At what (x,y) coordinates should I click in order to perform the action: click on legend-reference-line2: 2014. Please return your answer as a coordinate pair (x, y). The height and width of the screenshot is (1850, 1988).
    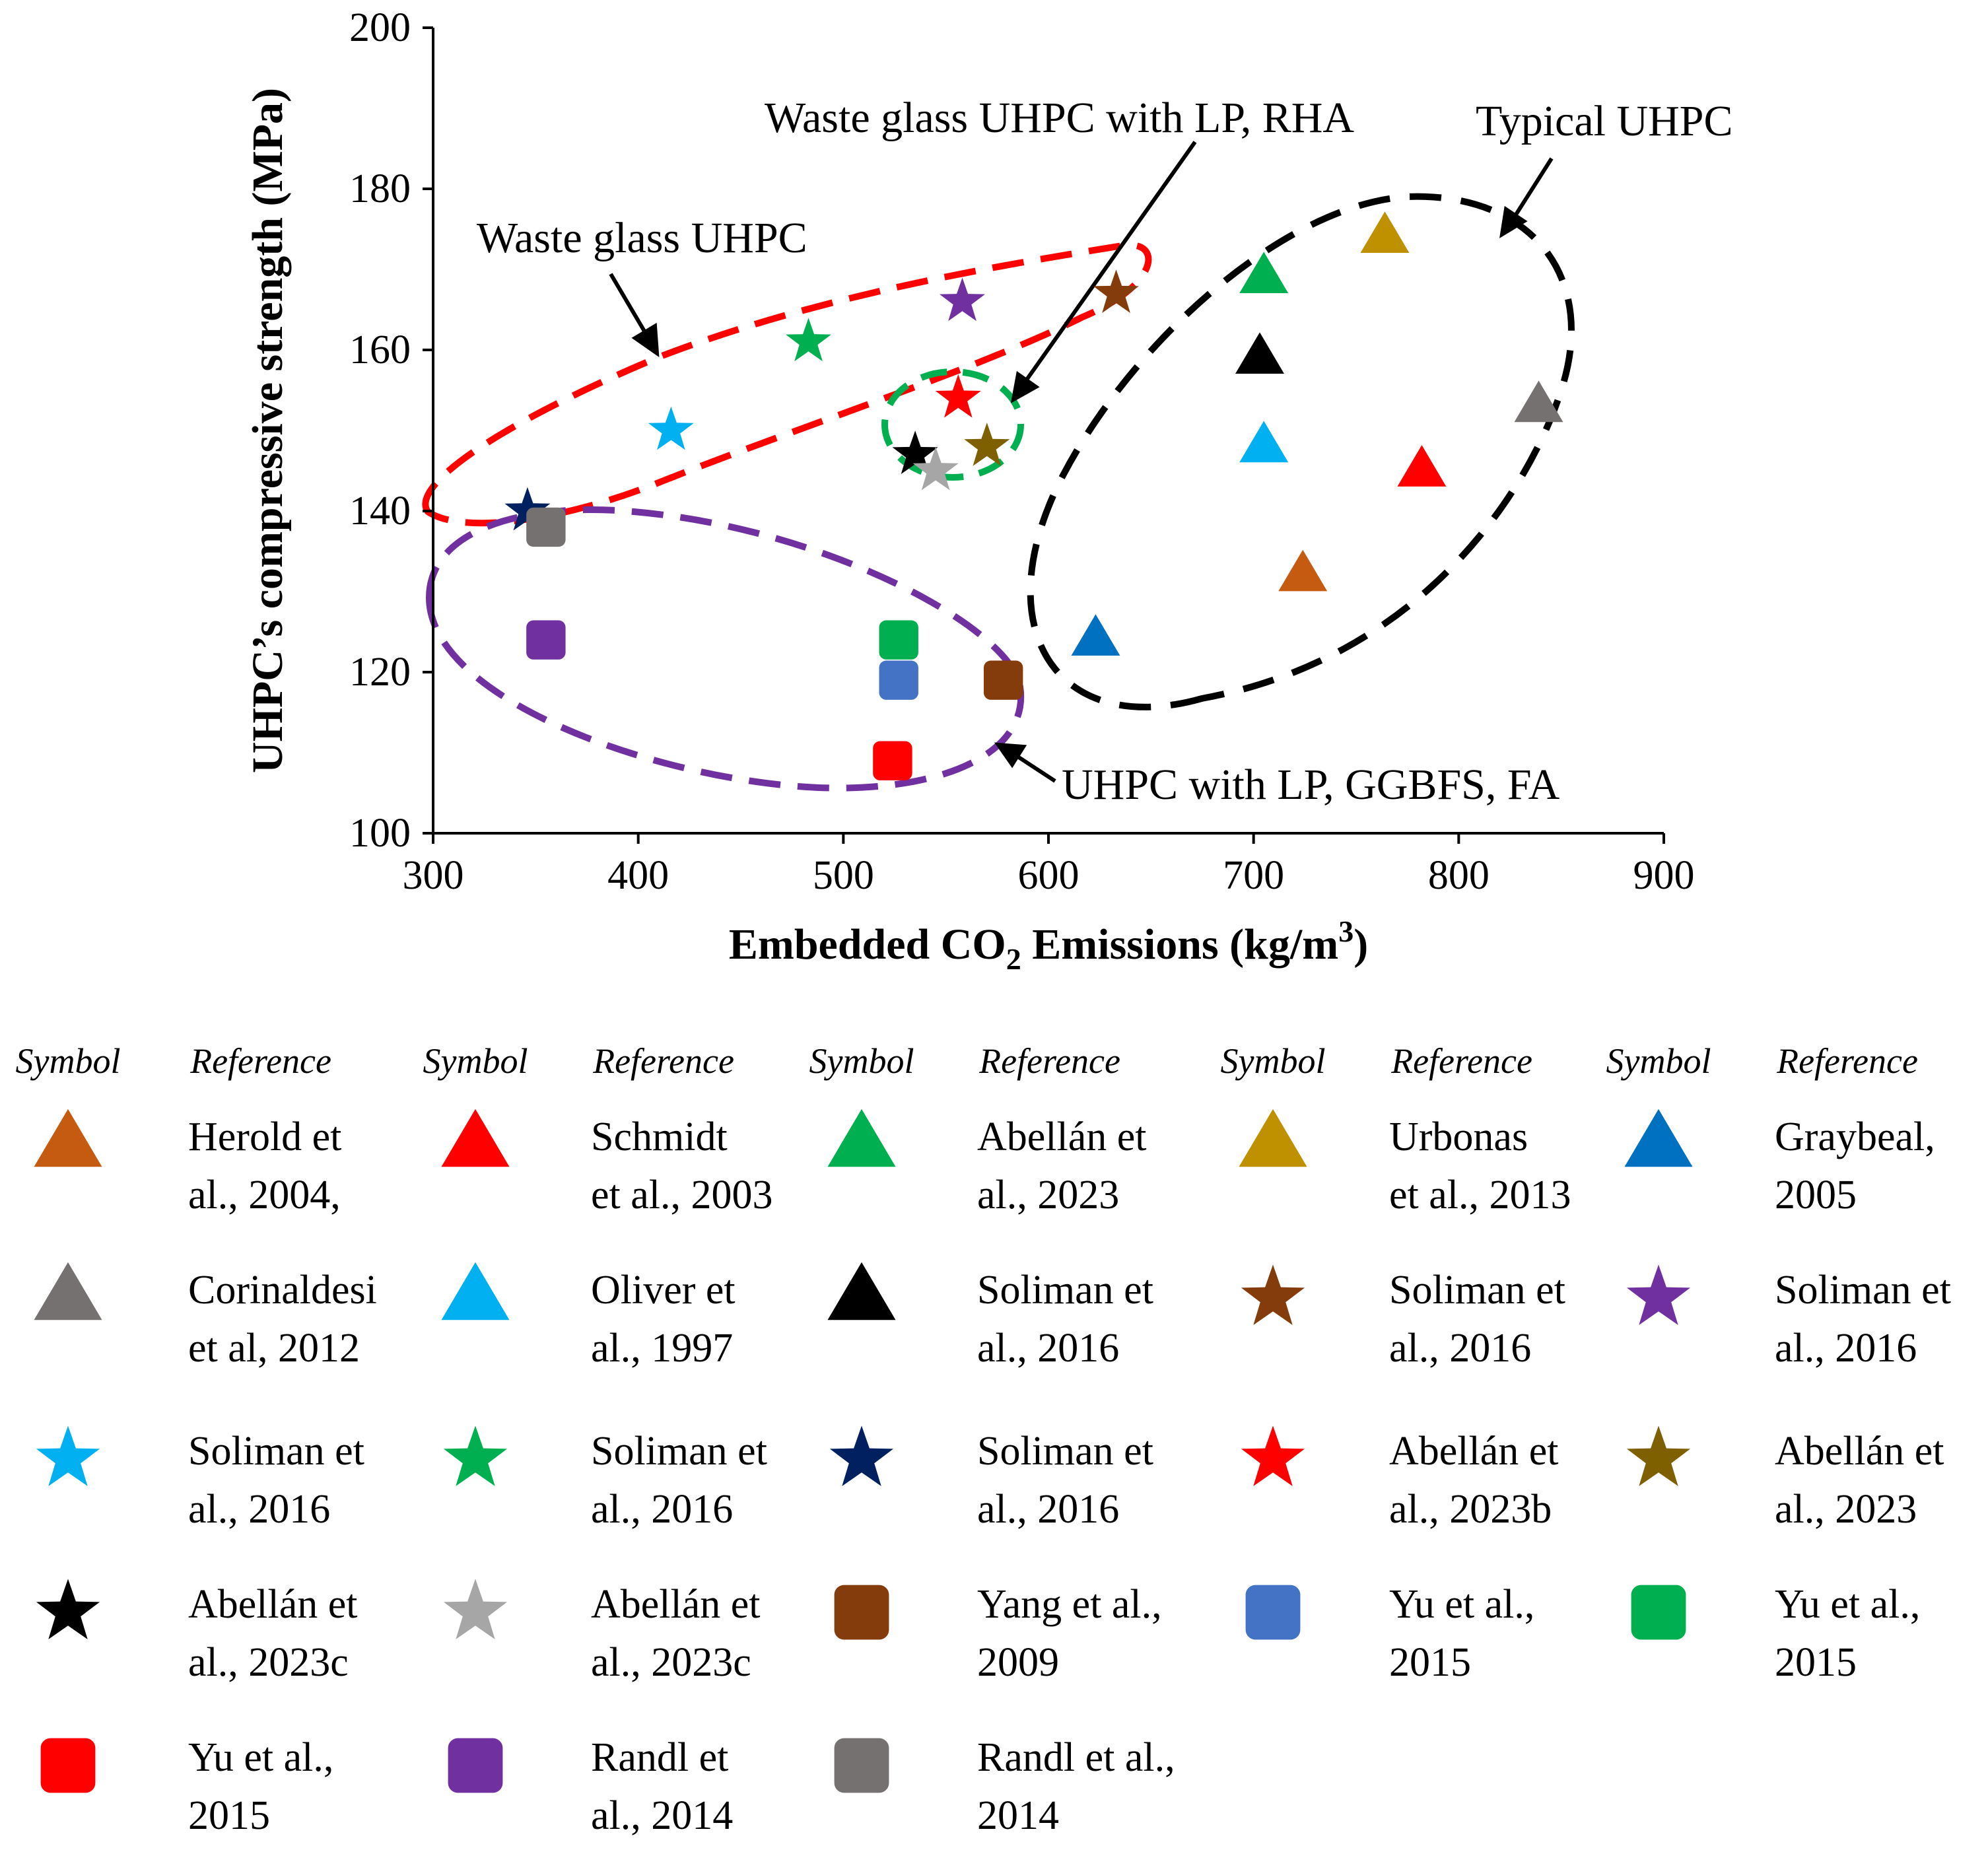
    Looking at the image, I should click on (1018, 1815).